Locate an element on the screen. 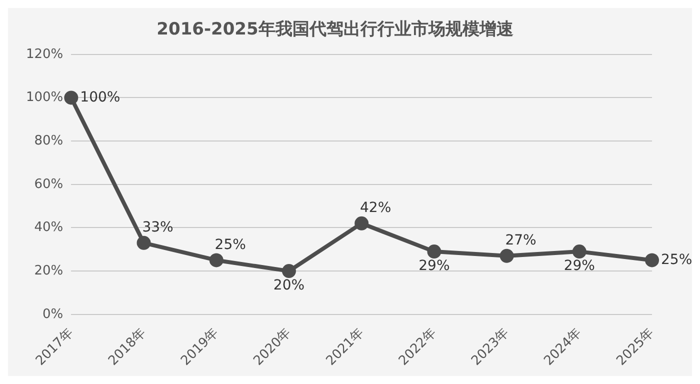 This screenshot has width=700, height=384. y-tick-label: 120% is located at coordinates (45, 54).